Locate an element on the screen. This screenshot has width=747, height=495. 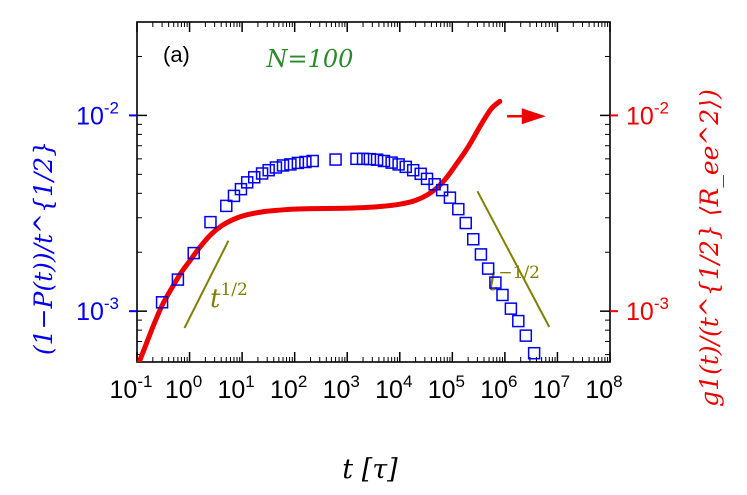
panel-label: (a) is located at coordinates (176, 54).